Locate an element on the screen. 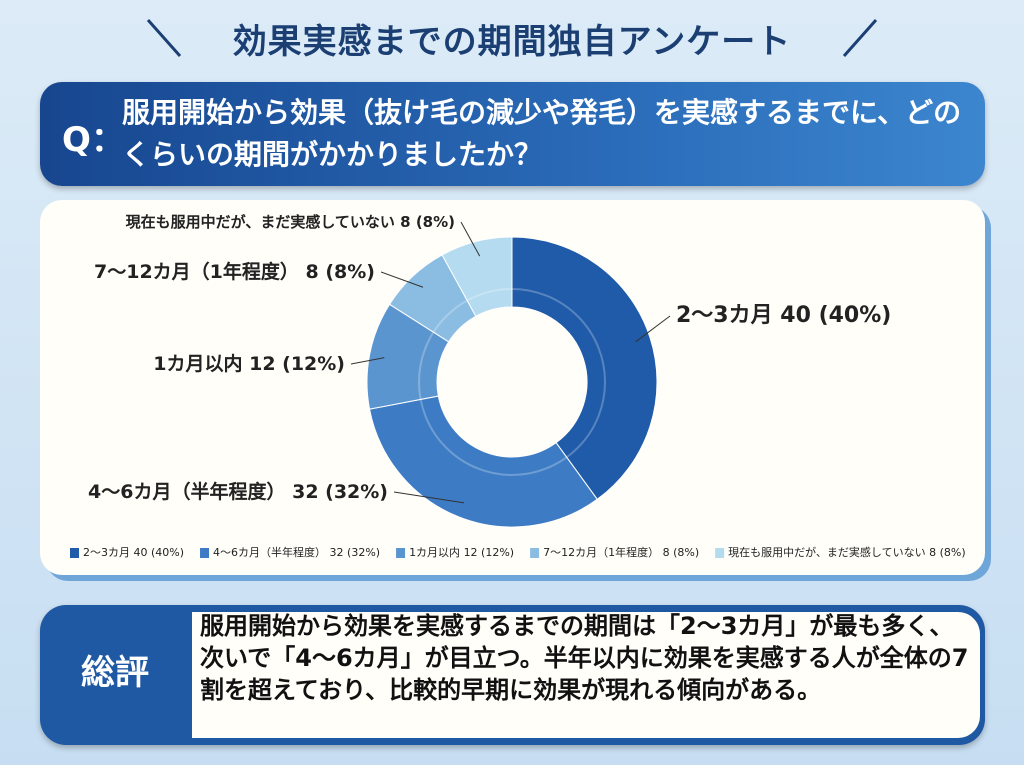 The width and height of the screenshot is (1024, 765). page-title: 効果実感までの期間独自アンケート is located at coordinates (512, 42).